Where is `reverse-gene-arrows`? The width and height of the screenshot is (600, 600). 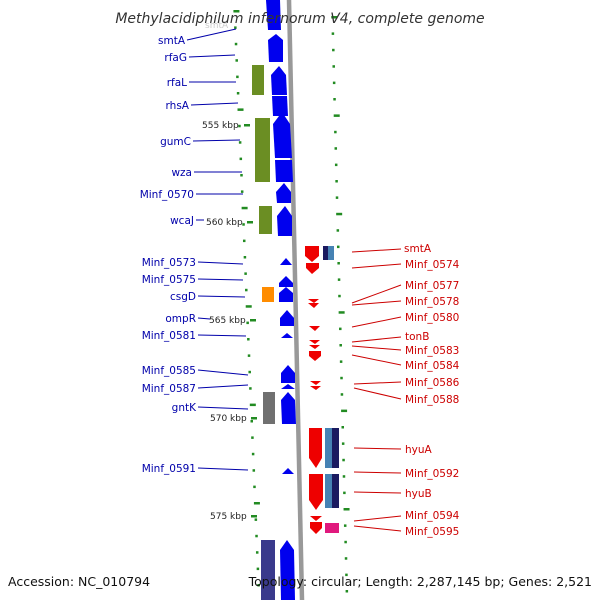
reverse-gene-arrows is located at coordinates (314, 390).